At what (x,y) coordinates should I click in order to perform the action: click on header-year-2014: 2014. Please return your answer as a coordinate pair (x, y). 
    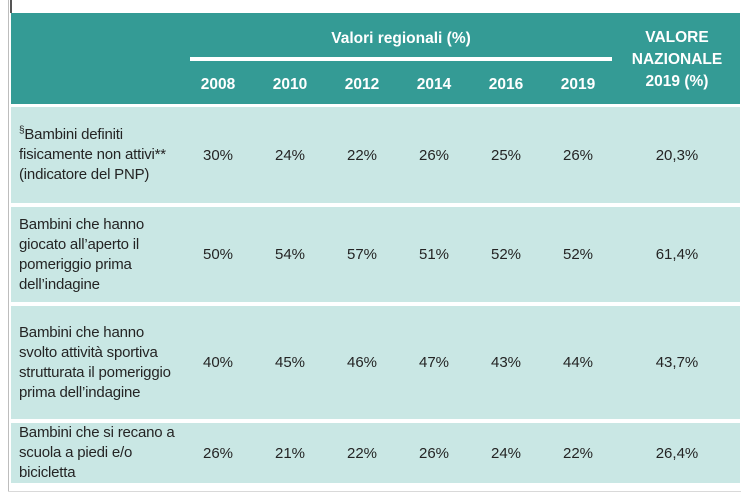
    Looking at the image, I should click on (434, 84).